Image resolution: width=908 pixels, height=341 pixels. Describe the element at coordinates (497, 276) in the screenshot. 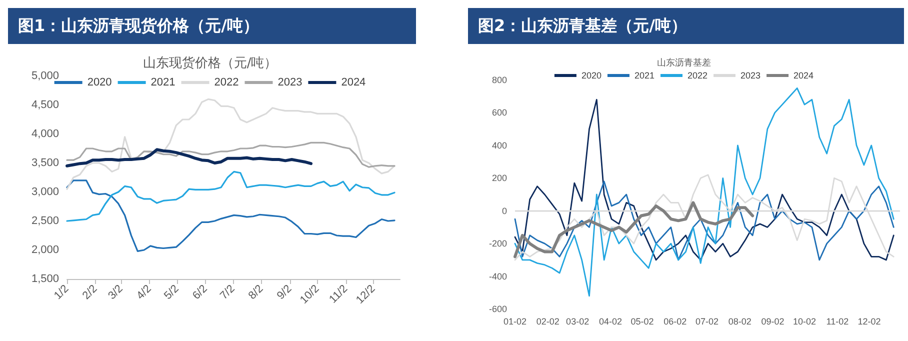

I see `y-tick-label: -400` at that location.